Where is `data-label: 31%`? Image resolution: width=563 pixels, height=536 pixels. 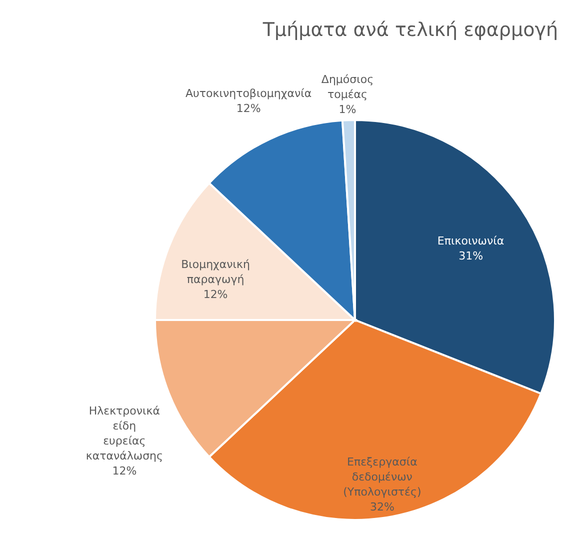 data-label: 31% is located at coordinates (471, 255).